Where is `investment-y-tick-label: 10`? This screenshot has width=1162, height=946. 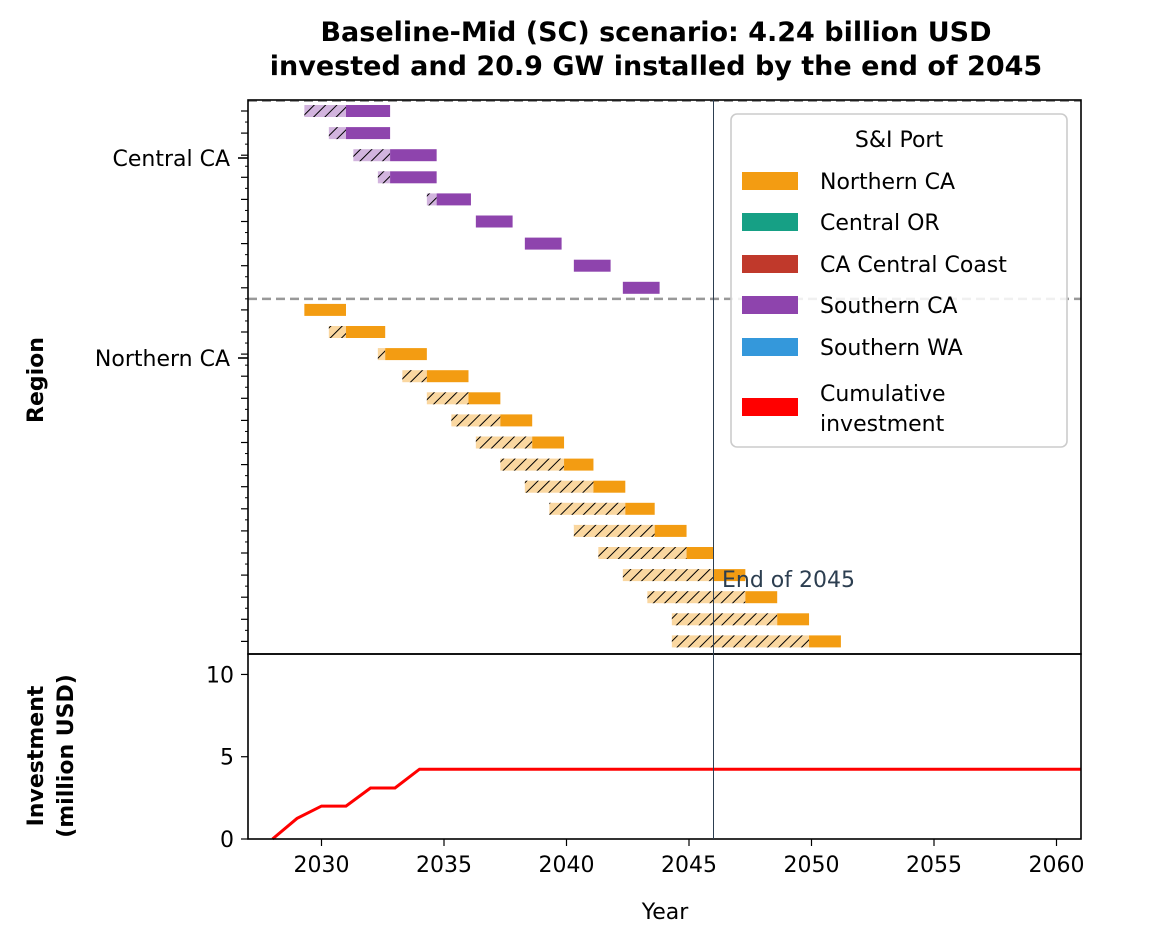
investment-y-tick-label: 10 is located at coordinates (220, 675).